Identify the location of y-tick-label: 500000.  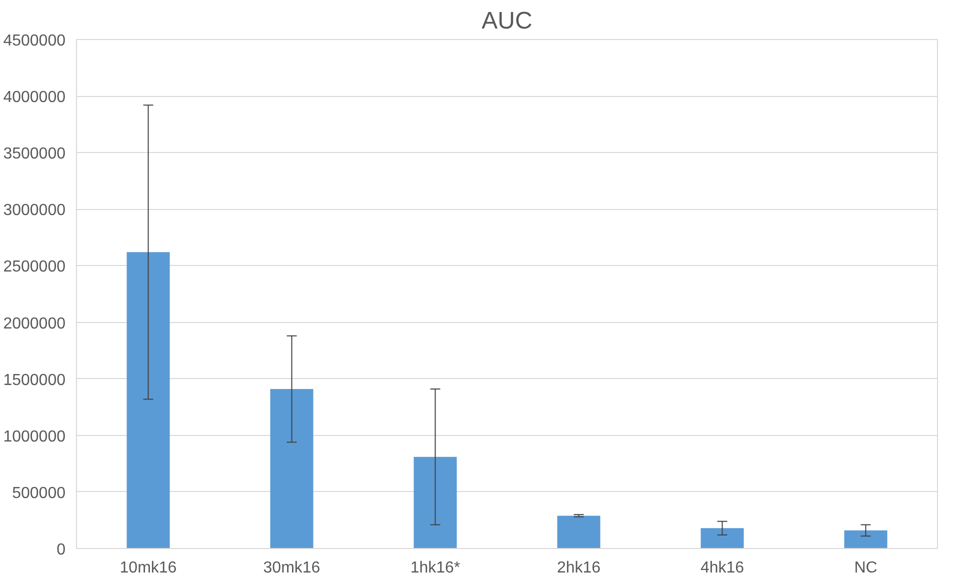
(39, 493).